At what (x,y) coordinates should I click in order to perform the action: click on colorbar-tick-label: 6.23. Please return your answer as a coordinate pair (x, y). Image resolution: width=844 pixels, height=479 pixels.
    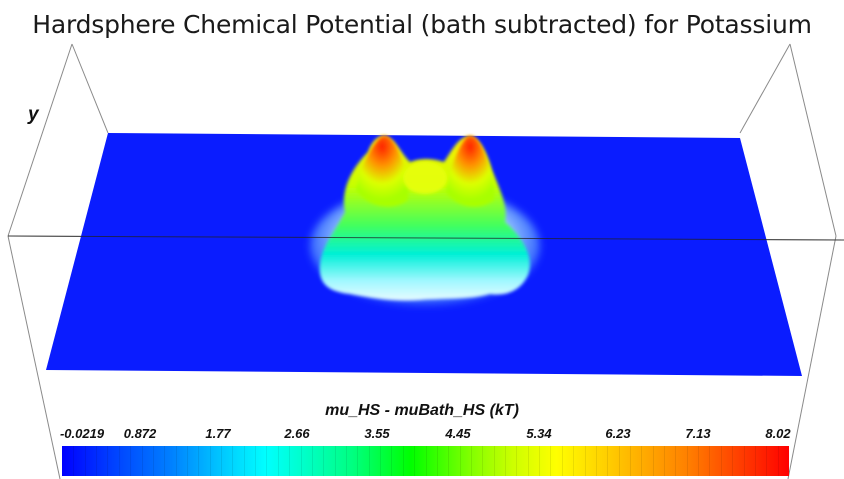
    Looking at the image, I should click on (618, 433).